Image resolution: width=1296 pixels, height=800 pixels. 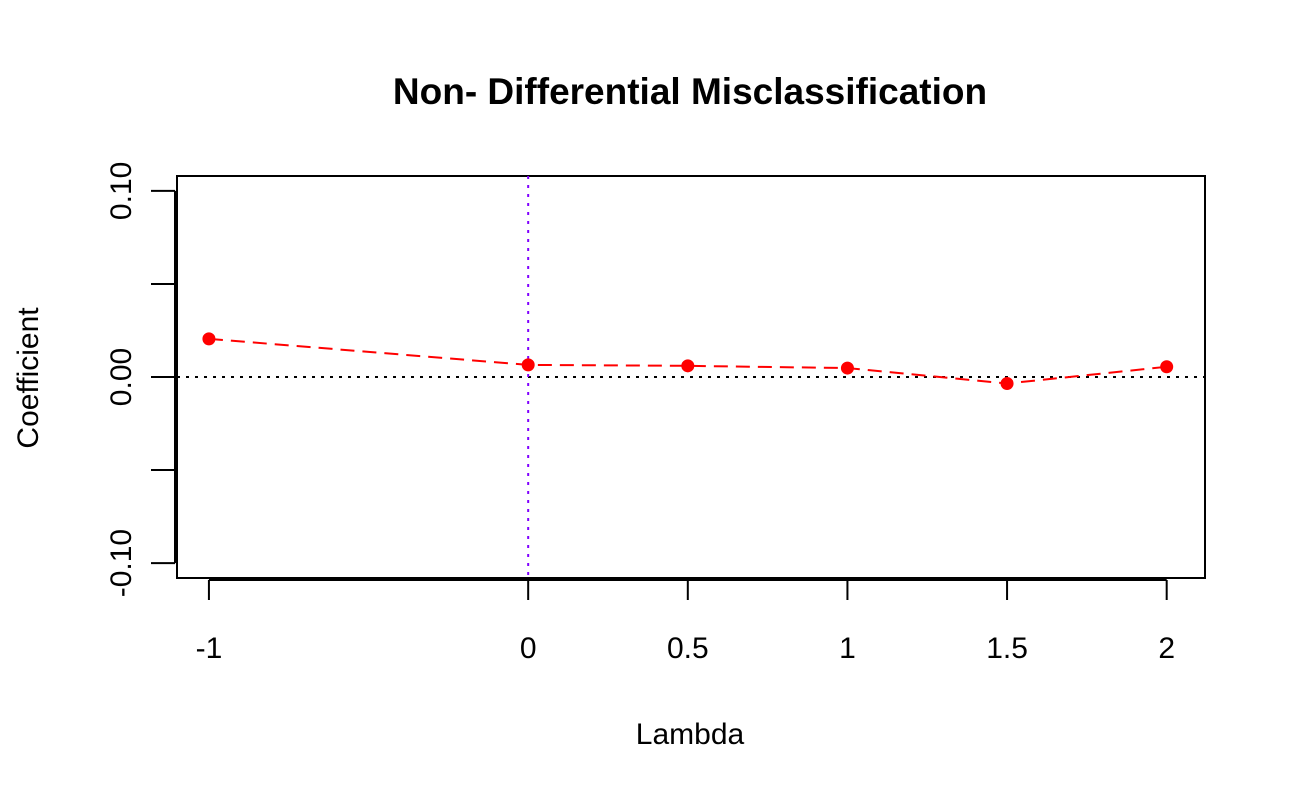 What do you see at coordinates (1166, 648) in the screenshot?
I see `x-tick-label: 2` at bounding box center [1166, 648].